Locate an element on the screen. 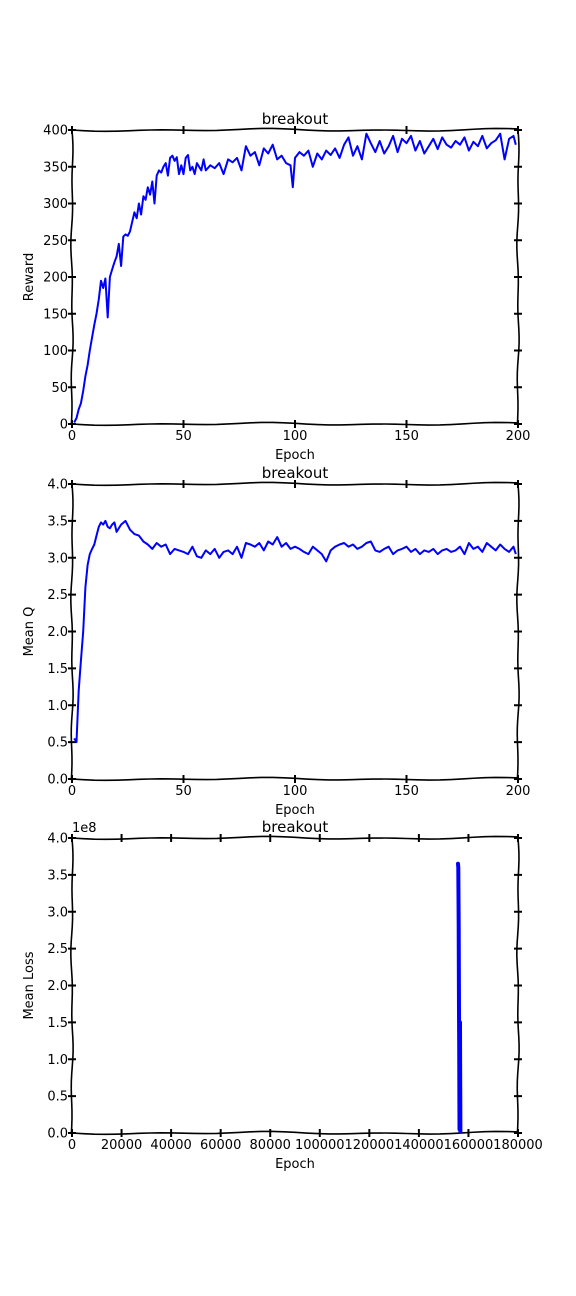 The image size is (576, 1296). y-tick-label: 300 is located at coordinates (55, 204).